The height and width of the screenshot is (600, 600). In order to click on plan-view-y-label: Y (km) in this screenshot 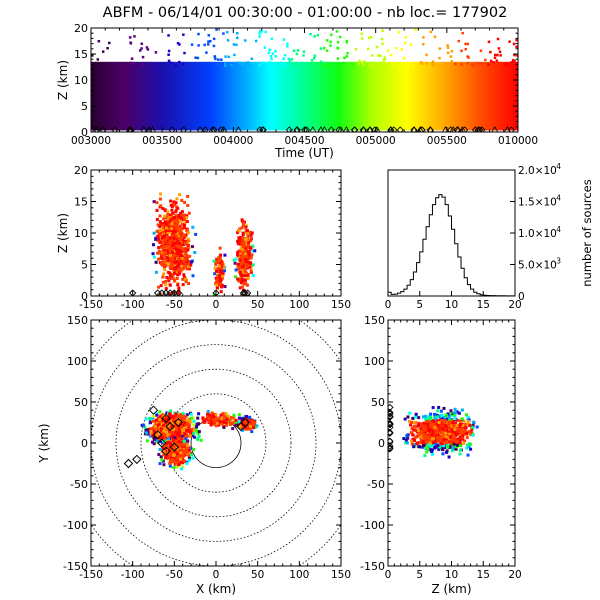, I will do `click(44, 443)`.